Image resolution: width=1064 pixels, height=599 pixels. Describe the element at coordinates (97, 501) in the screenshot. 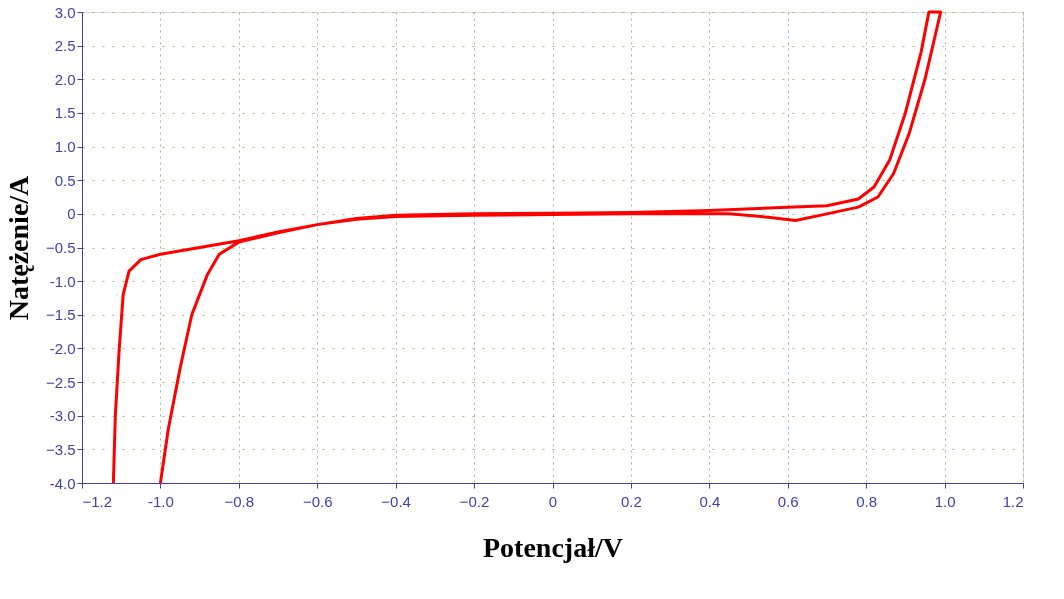

I see `x-tick-label: −1.2` at that location.